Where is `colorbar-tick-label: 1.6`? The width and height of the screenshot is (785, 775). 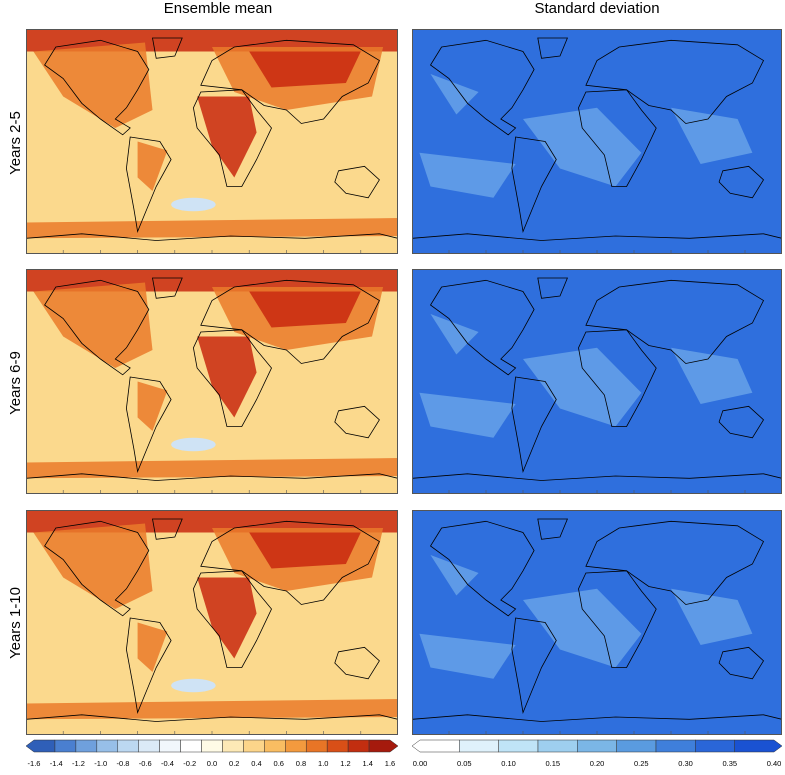 colorbar-tick-label: 1.6 is located at coordinates (390, 763).